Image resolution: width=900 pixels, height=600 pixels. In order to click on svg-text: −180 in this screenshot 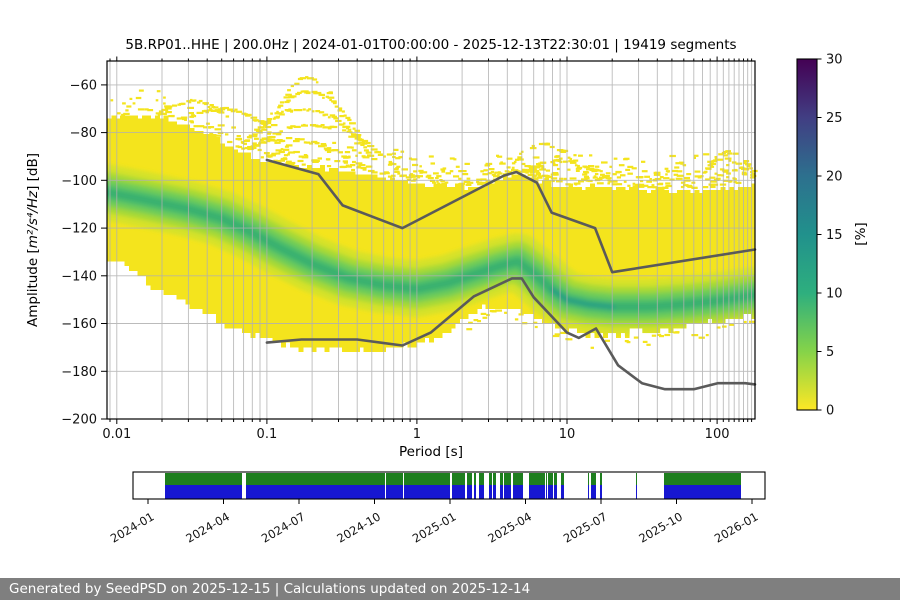, I will do `click(79, 372)`.